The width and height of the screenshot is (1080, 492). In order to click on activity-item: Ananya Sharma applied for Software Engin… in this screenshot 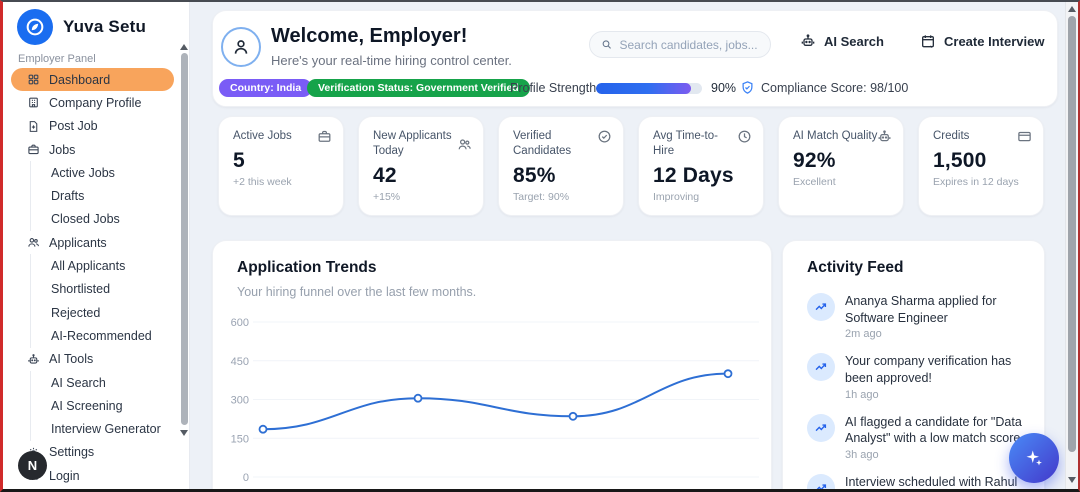, I will do `click(916, 316)`.